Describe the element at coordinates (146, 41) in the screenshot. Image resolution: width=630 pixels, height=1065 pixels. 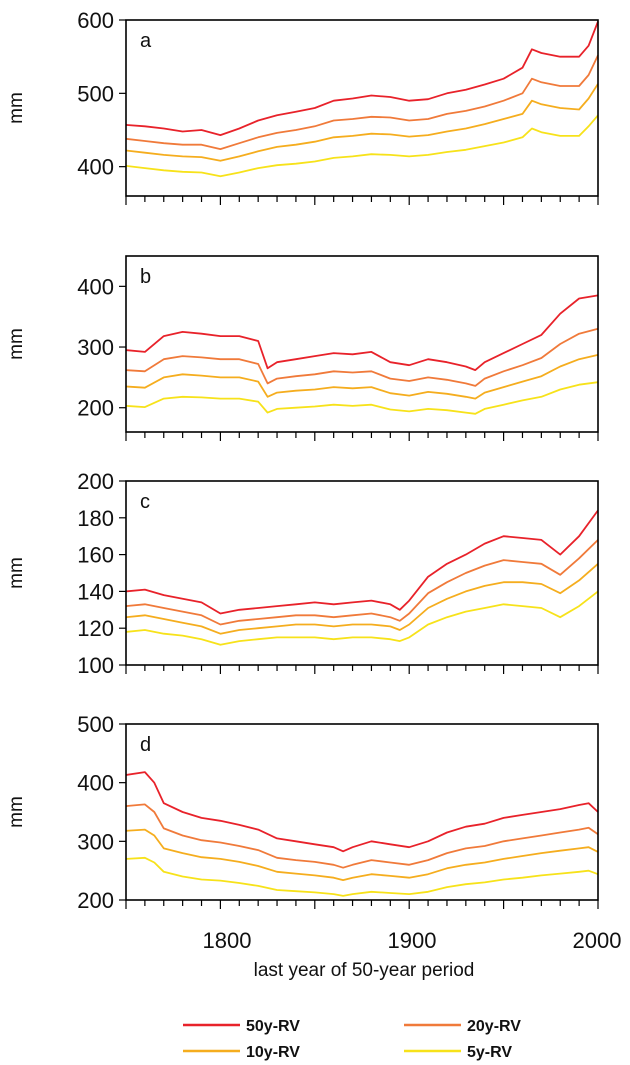
I see `panel-label: a` at that location.